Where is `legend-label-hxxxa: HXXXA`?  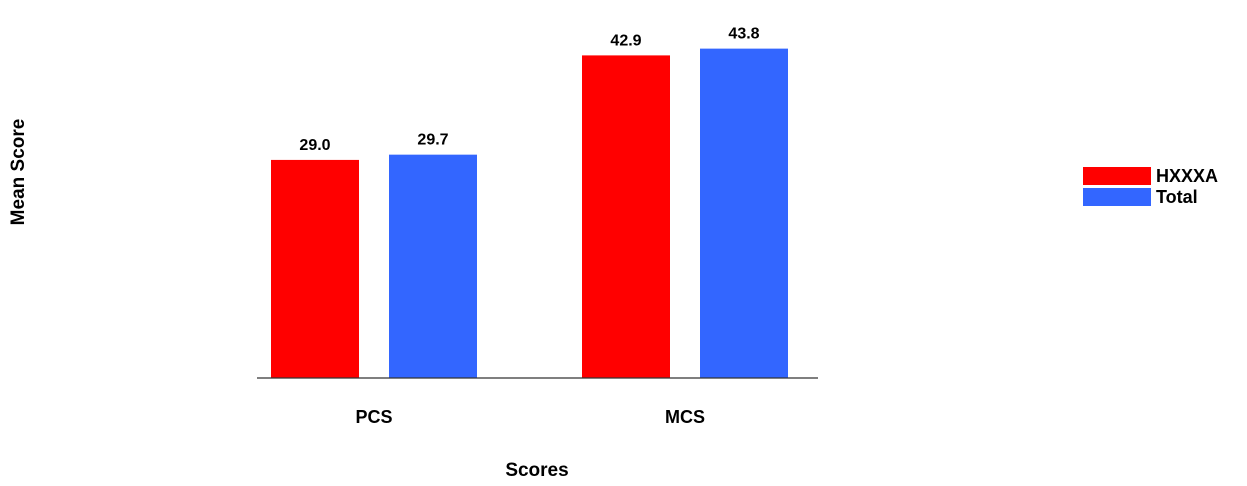
legend-label-hxxxa: HXXXA is located at coordinates (1187, 176).